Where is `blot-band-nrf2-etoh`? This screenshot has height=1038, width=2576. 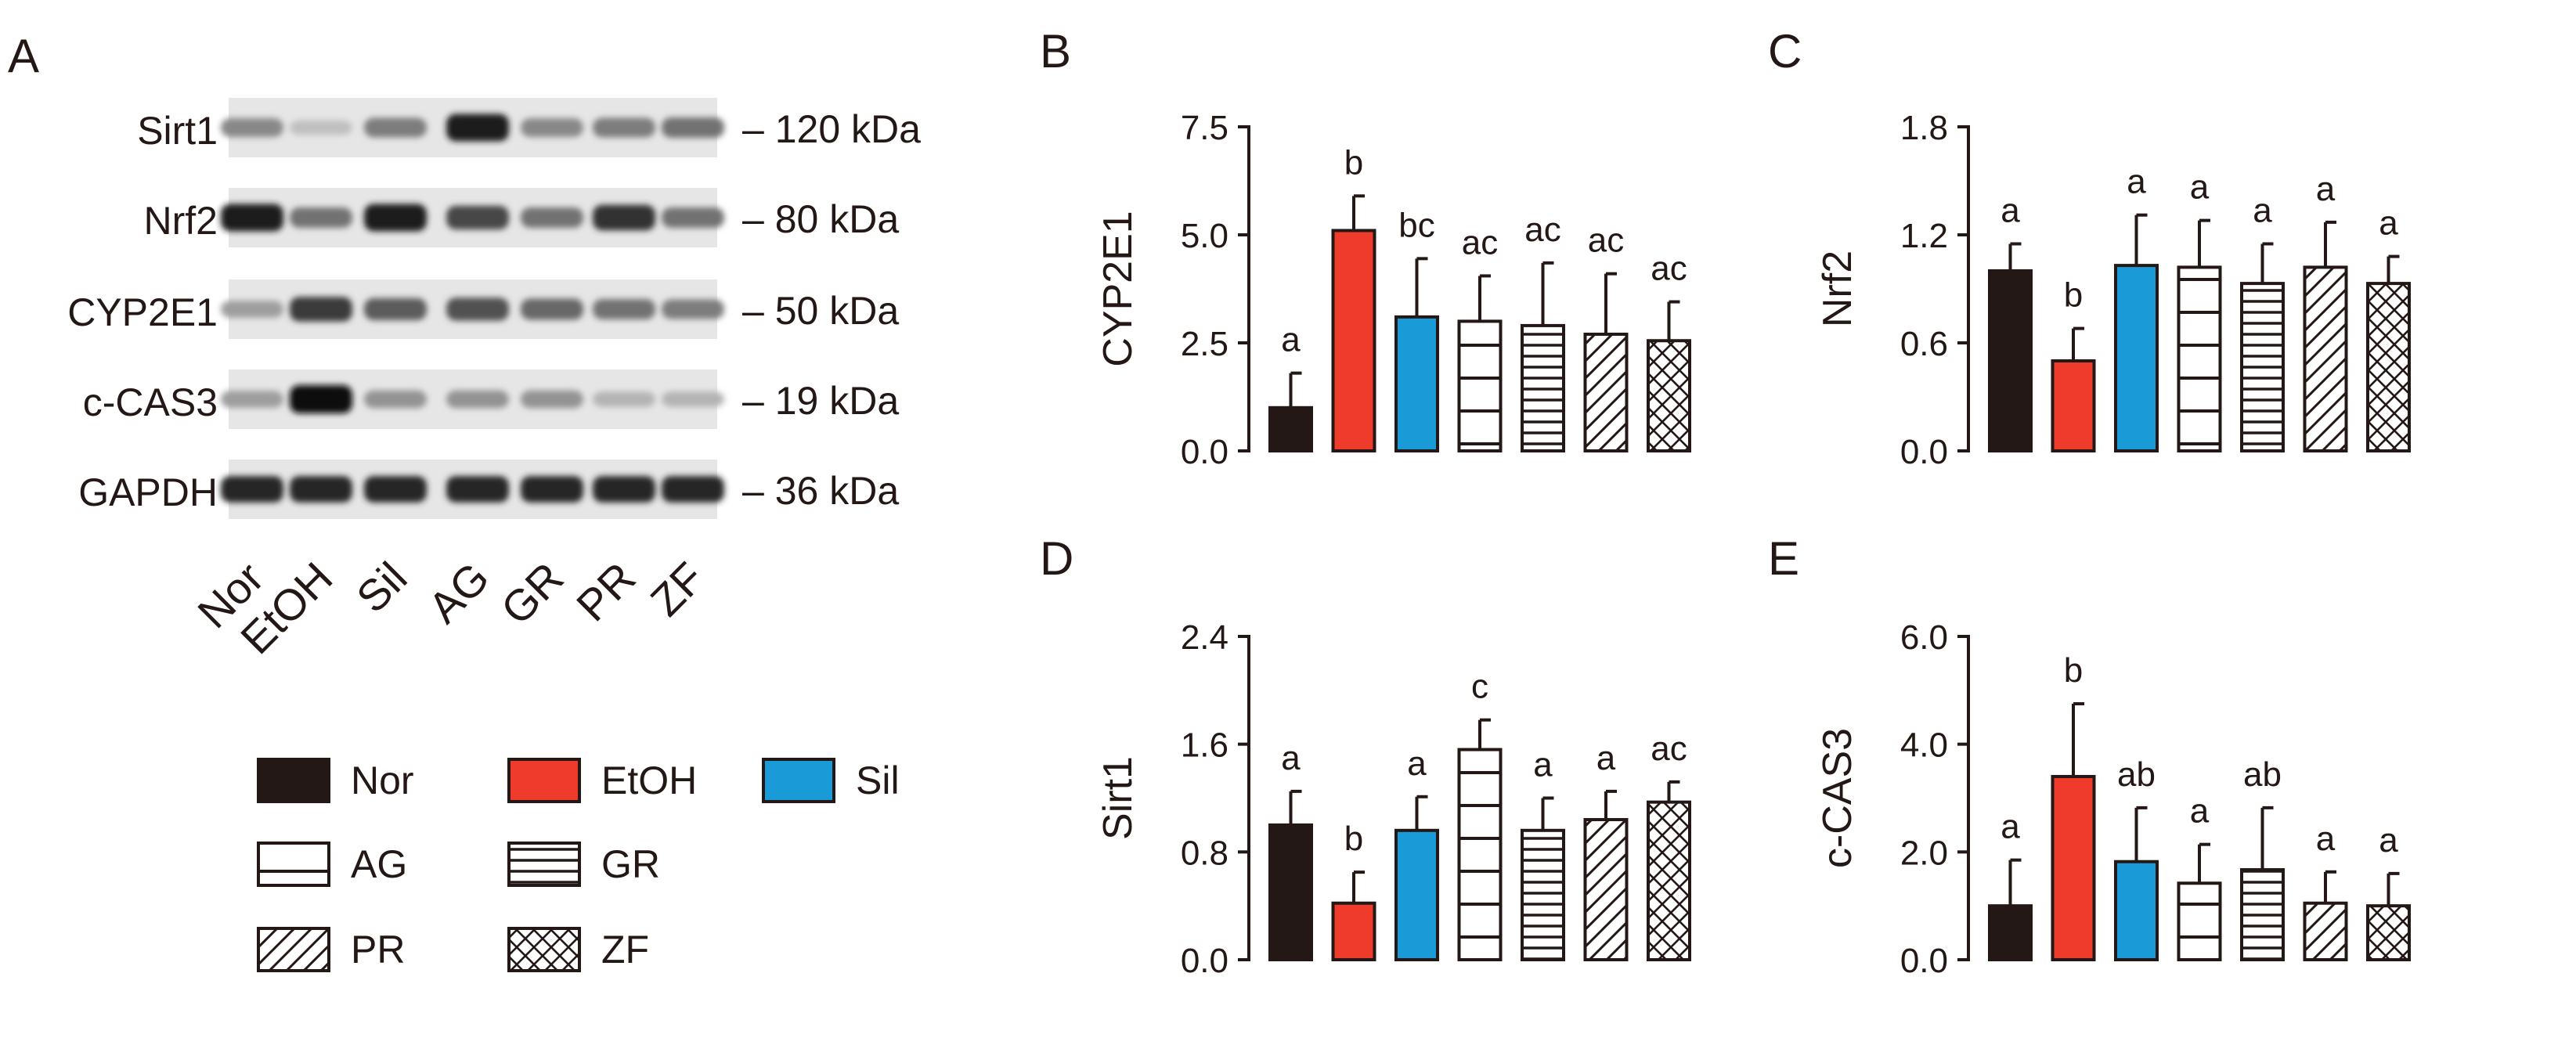 blot-band-nrf2-etoh is located at coordinates (321, 218).